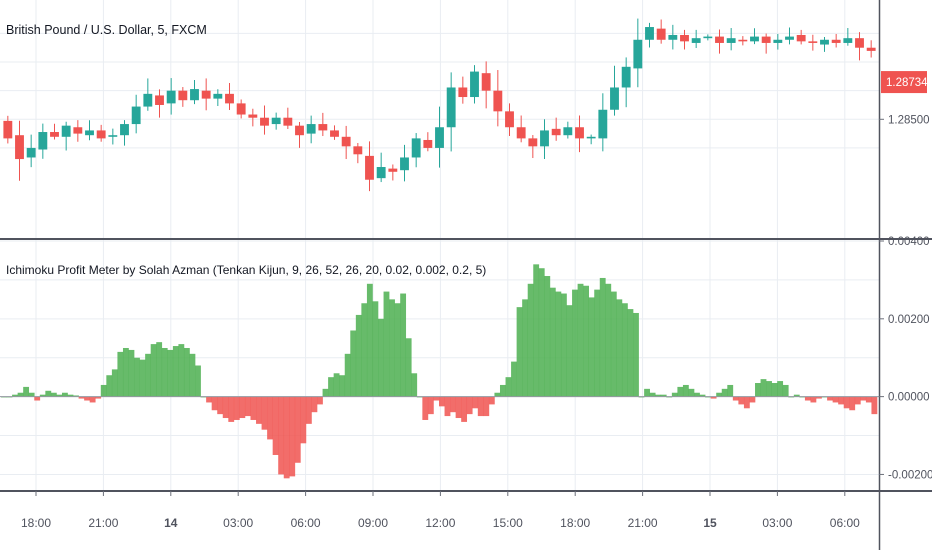  What do you see at coordinates (306, 523) in the screenshot?
I see `time-tick-label: 06:00` at bounding box center [306, 523].